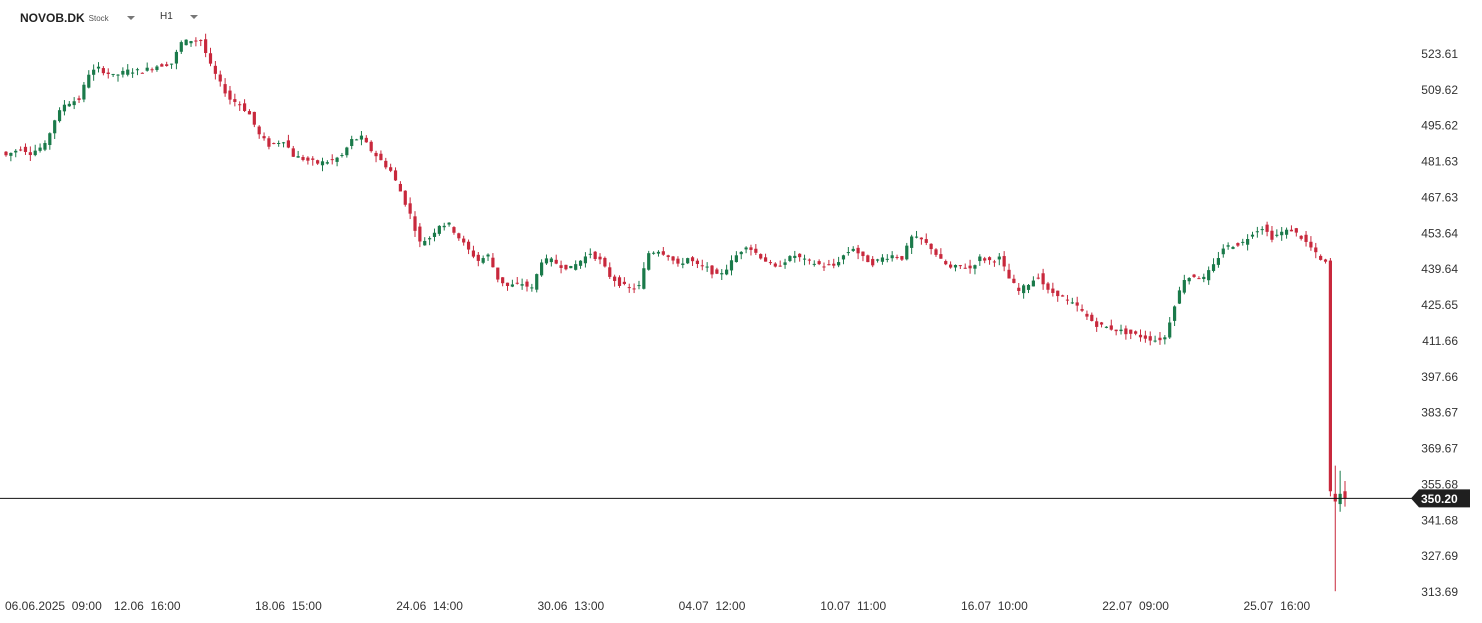  What do you see at coordinates (179, 16) in the screenshot?
I see `timeframe-selector: H1` at bounding box center [179, 16].